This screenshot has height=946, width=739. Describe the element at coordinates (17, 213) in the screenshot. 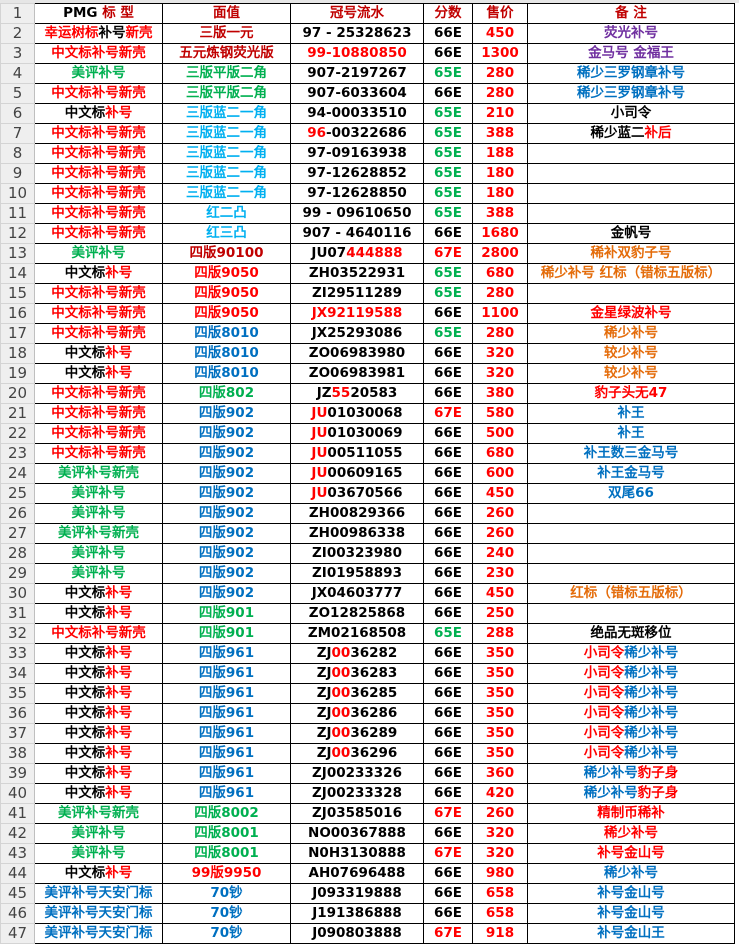

I see `row-number: 11` at that location.